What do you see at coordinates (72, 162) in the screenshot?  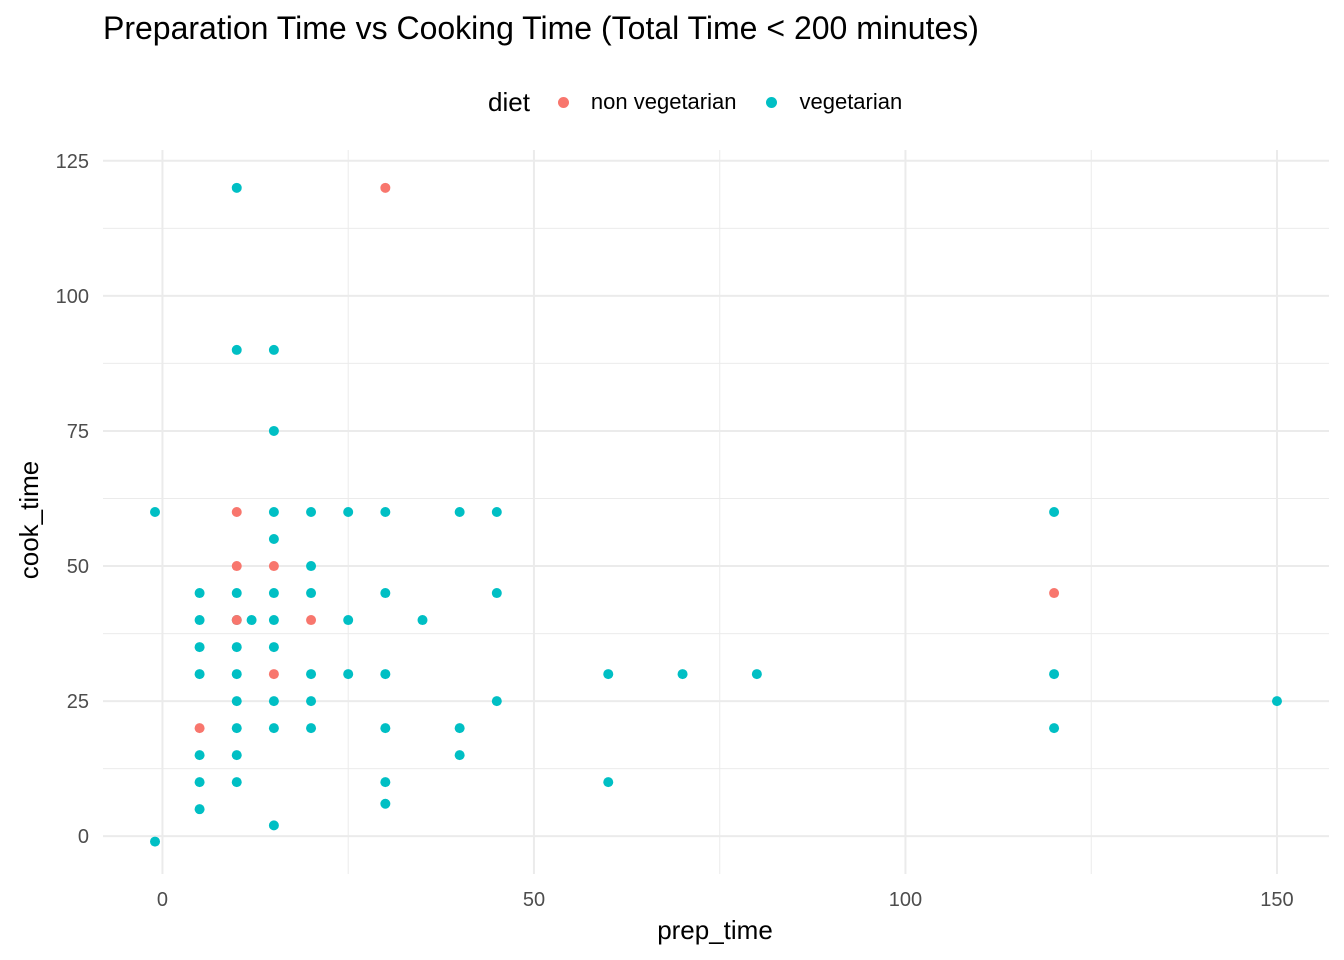 I see `y-tick-label: 125` at bounding box center [72, 162].